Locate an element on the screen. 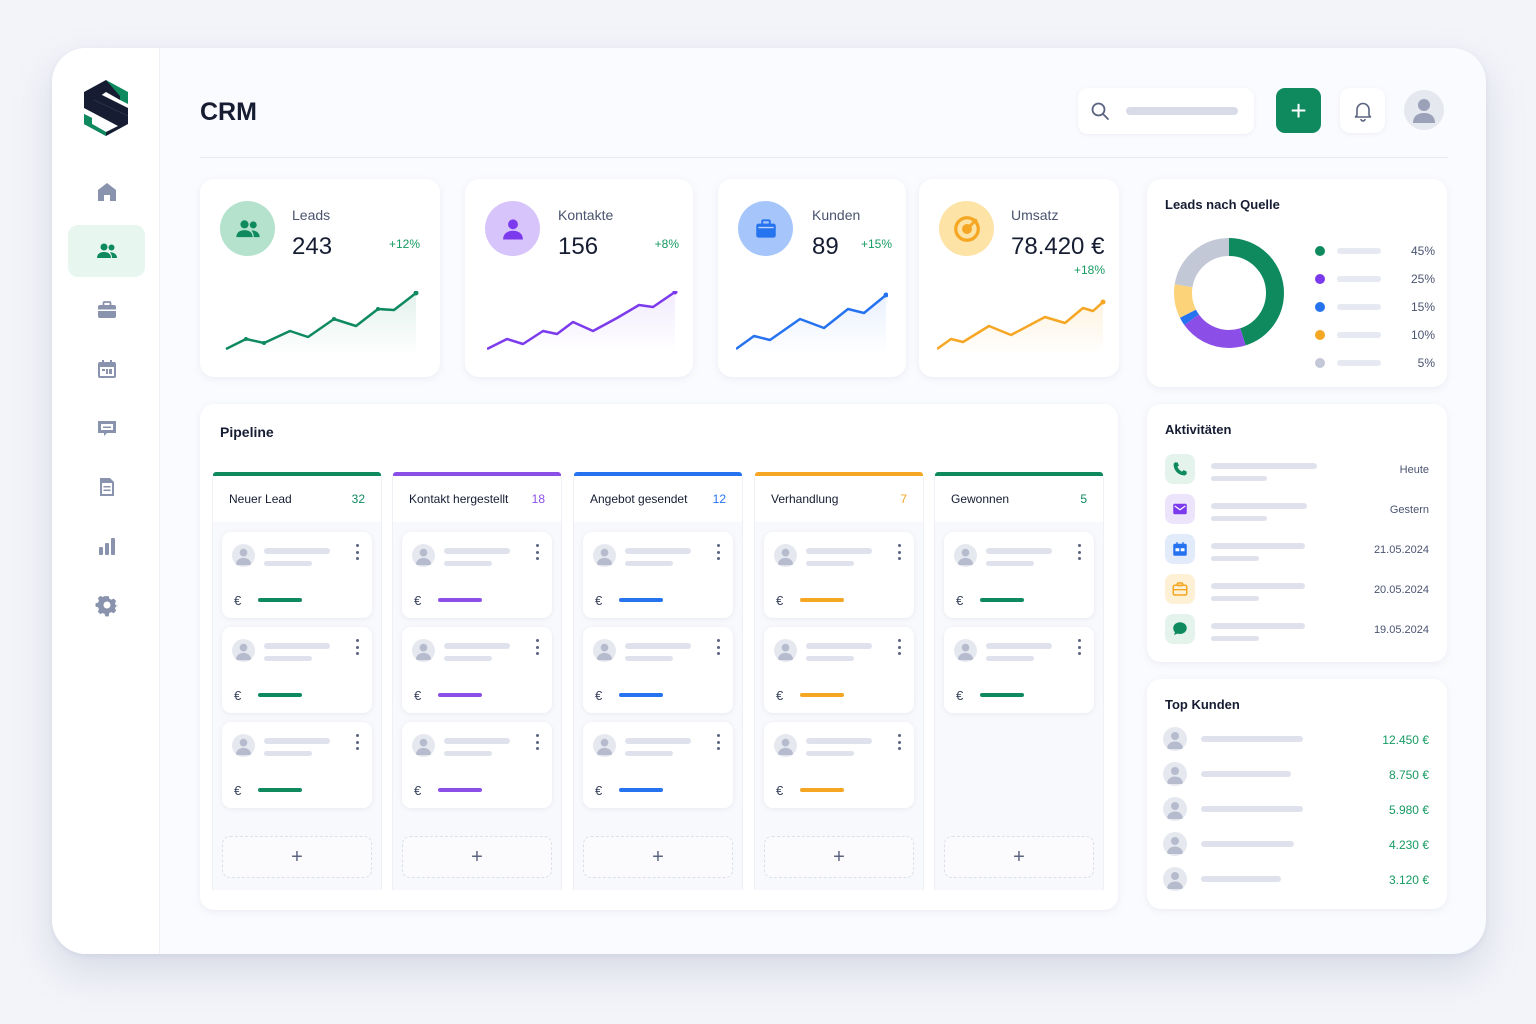  activity-date: Heute is located at coordinates (1414, 470).